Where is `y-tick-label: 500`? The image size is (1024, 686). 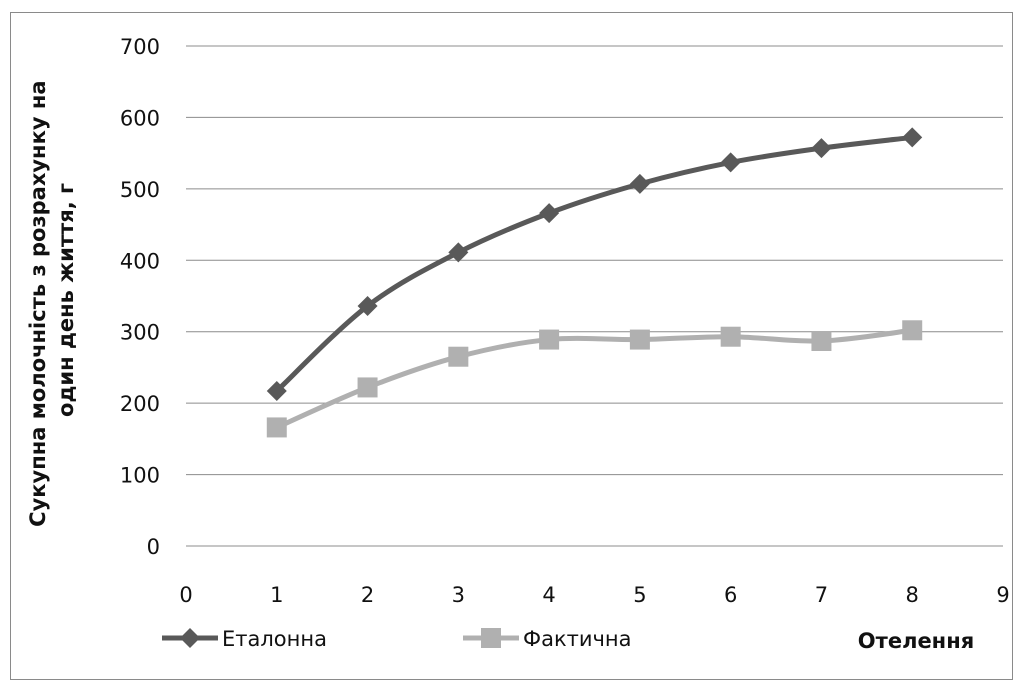
y-tick-label: 500 is located at coordinates (140, 190).